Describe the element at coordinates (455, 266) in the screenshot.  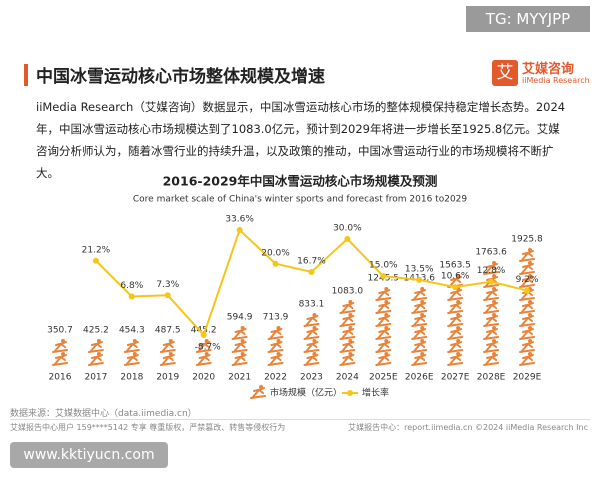
I see `value-label: 1563.5` at that location.